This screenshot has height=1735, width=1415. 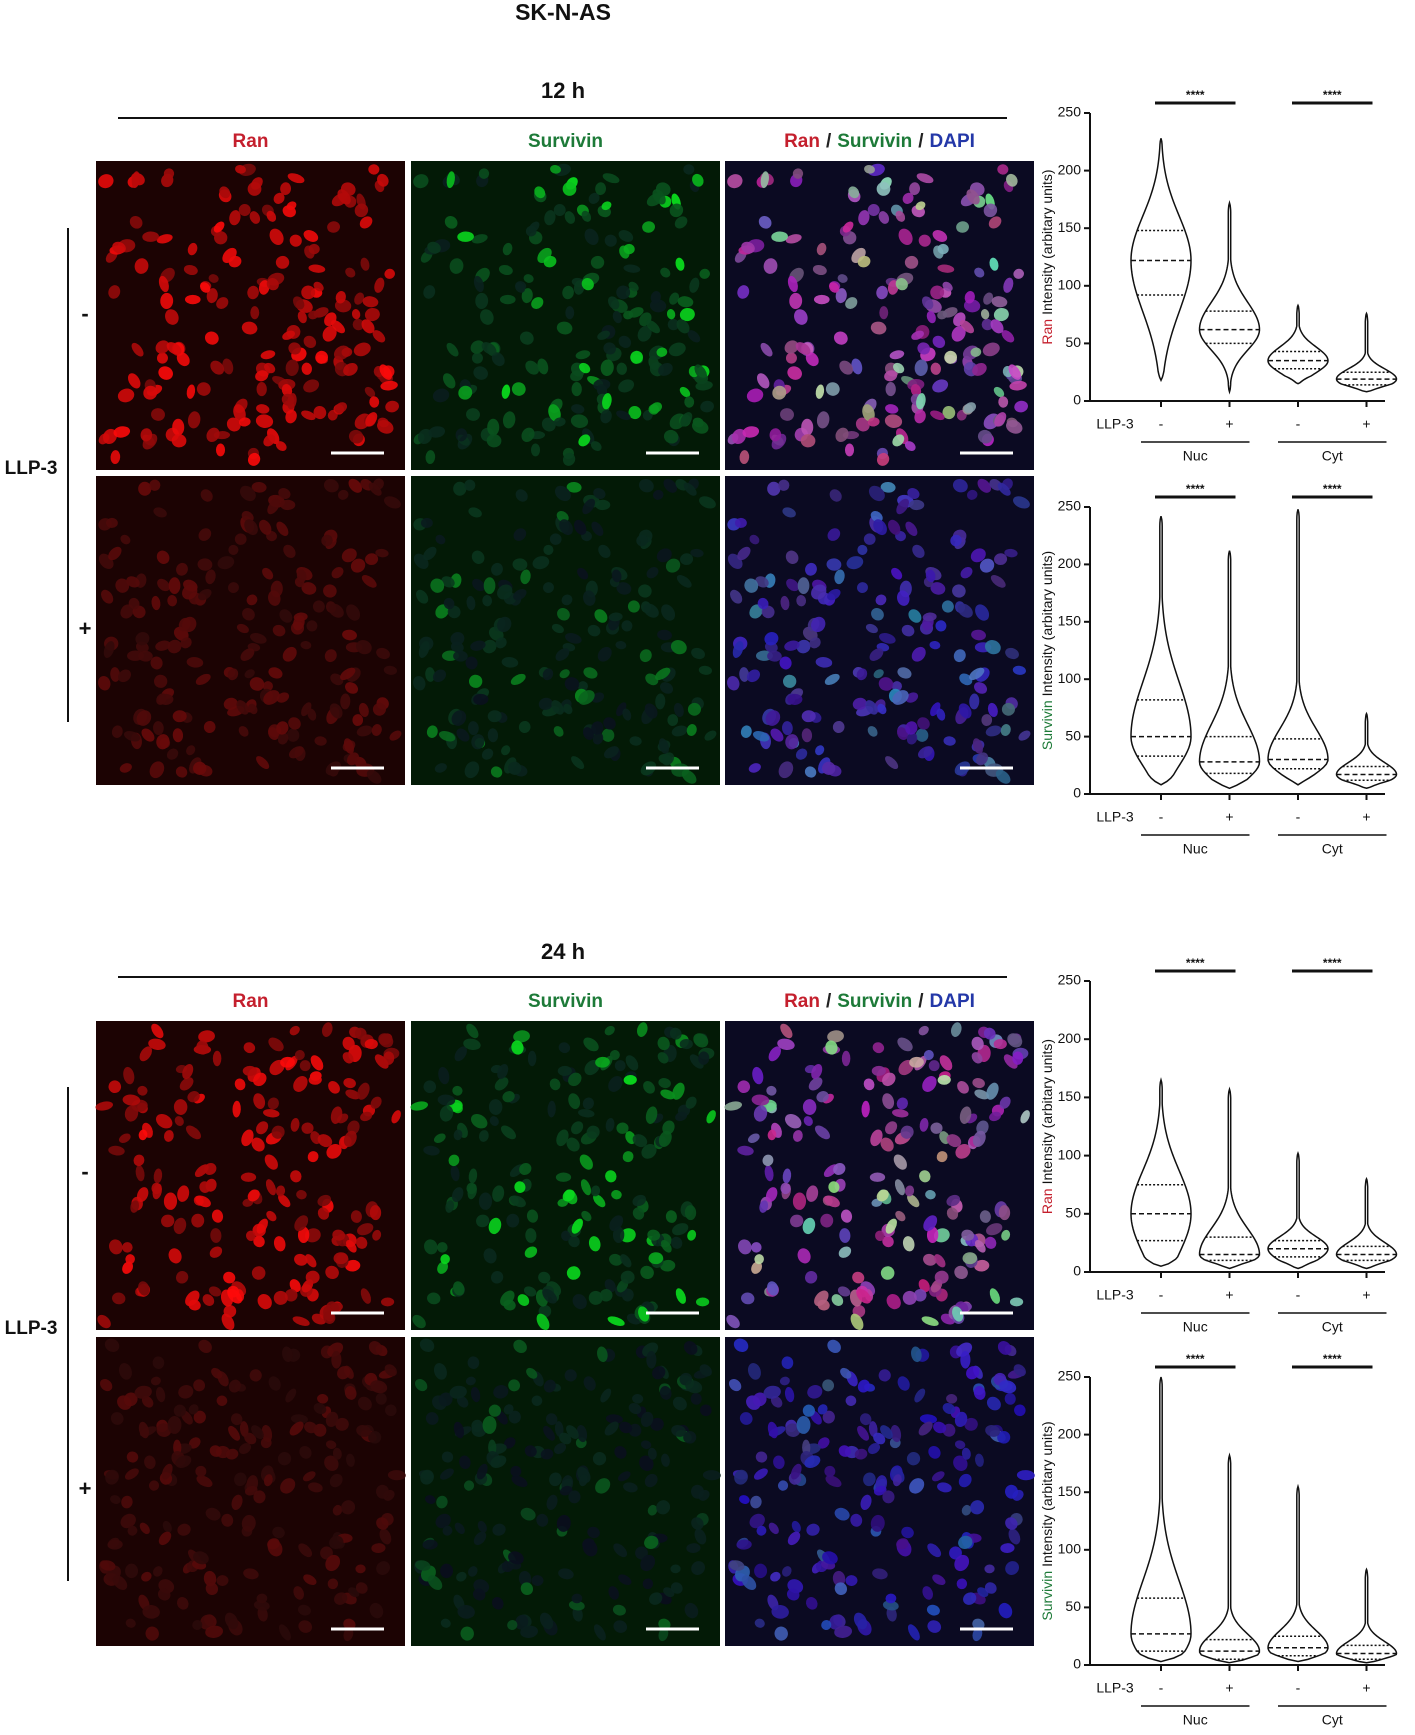 What do you see at coordinates (84, 1171) in the screenshot?
I see `row-label: -` at bounding box center [84, 1171].